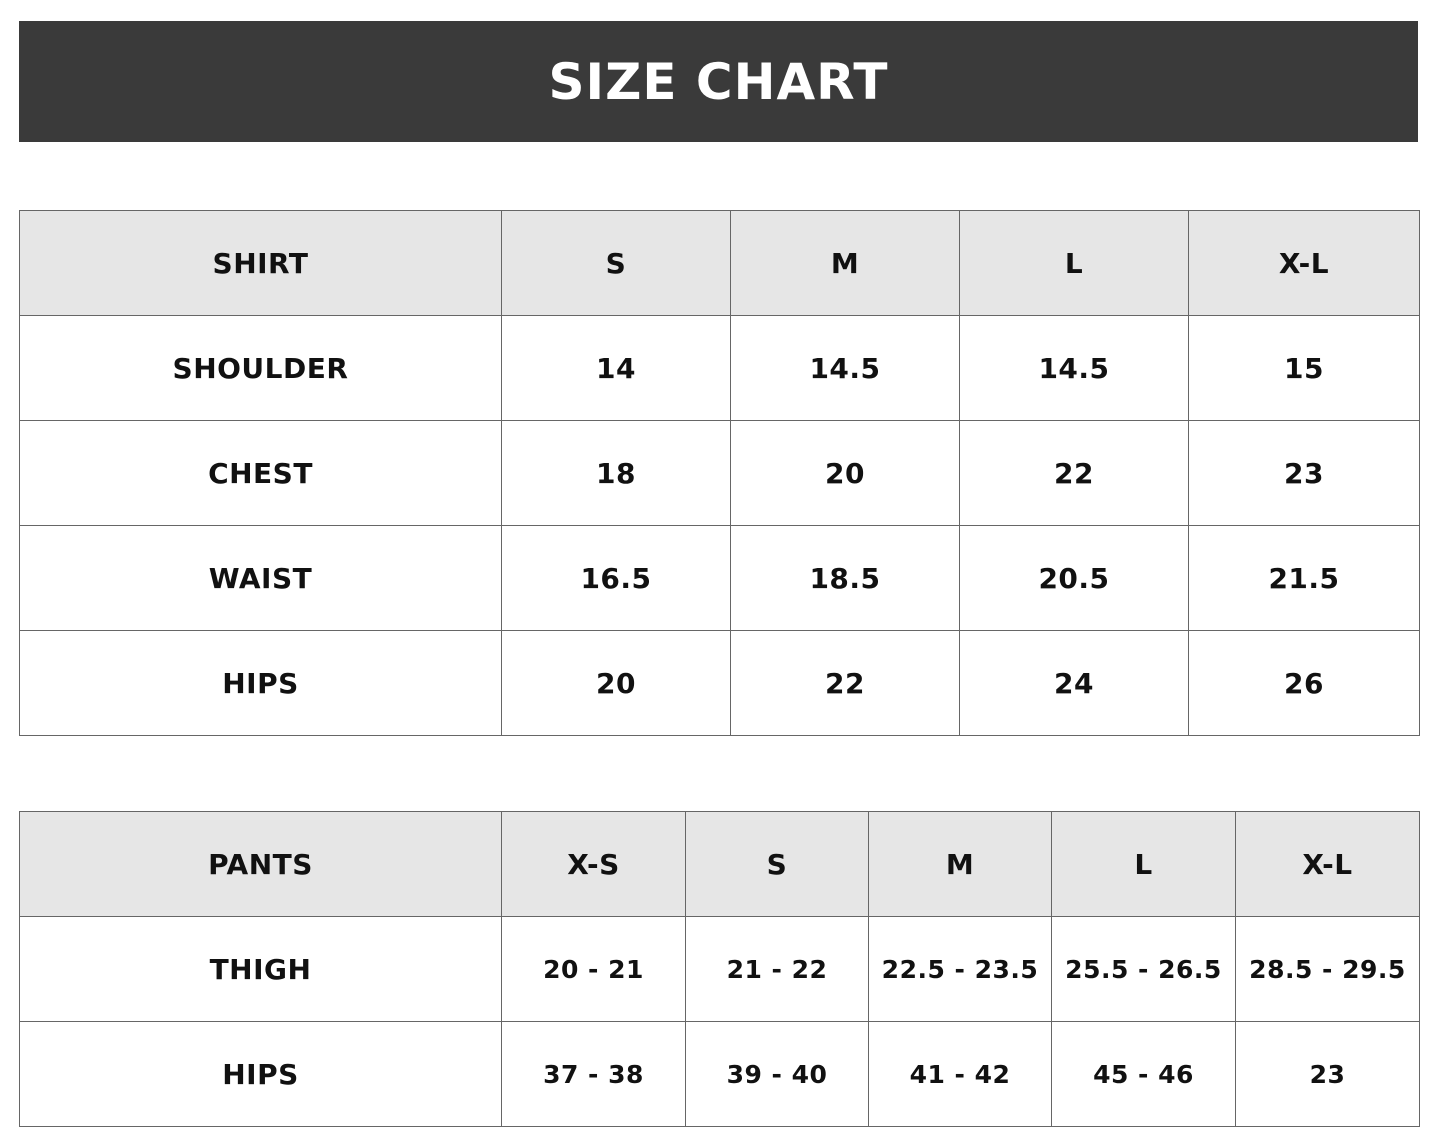 The width and height of the screenshot is (1434, 1144). I want to click on table-row: CHEST 18 20 22 23, so click(719, 473).